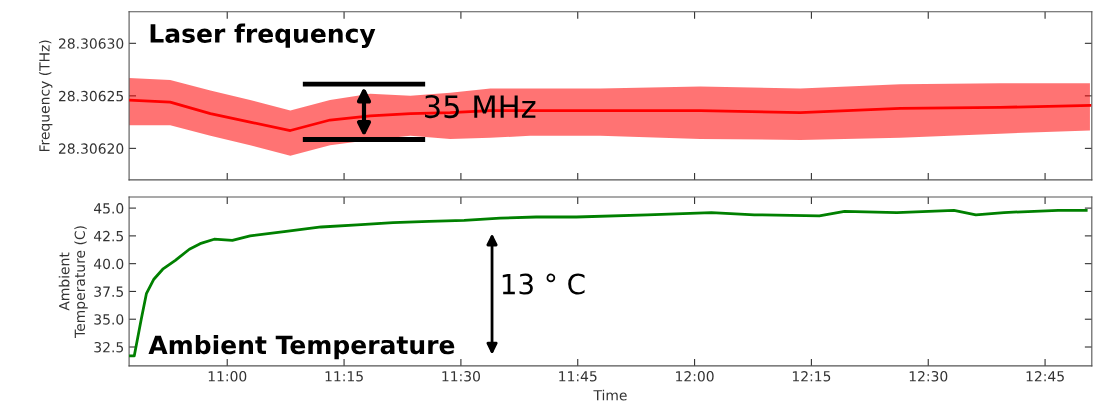  I want to click on x-tick-label: 11:45, so click(578, 376).